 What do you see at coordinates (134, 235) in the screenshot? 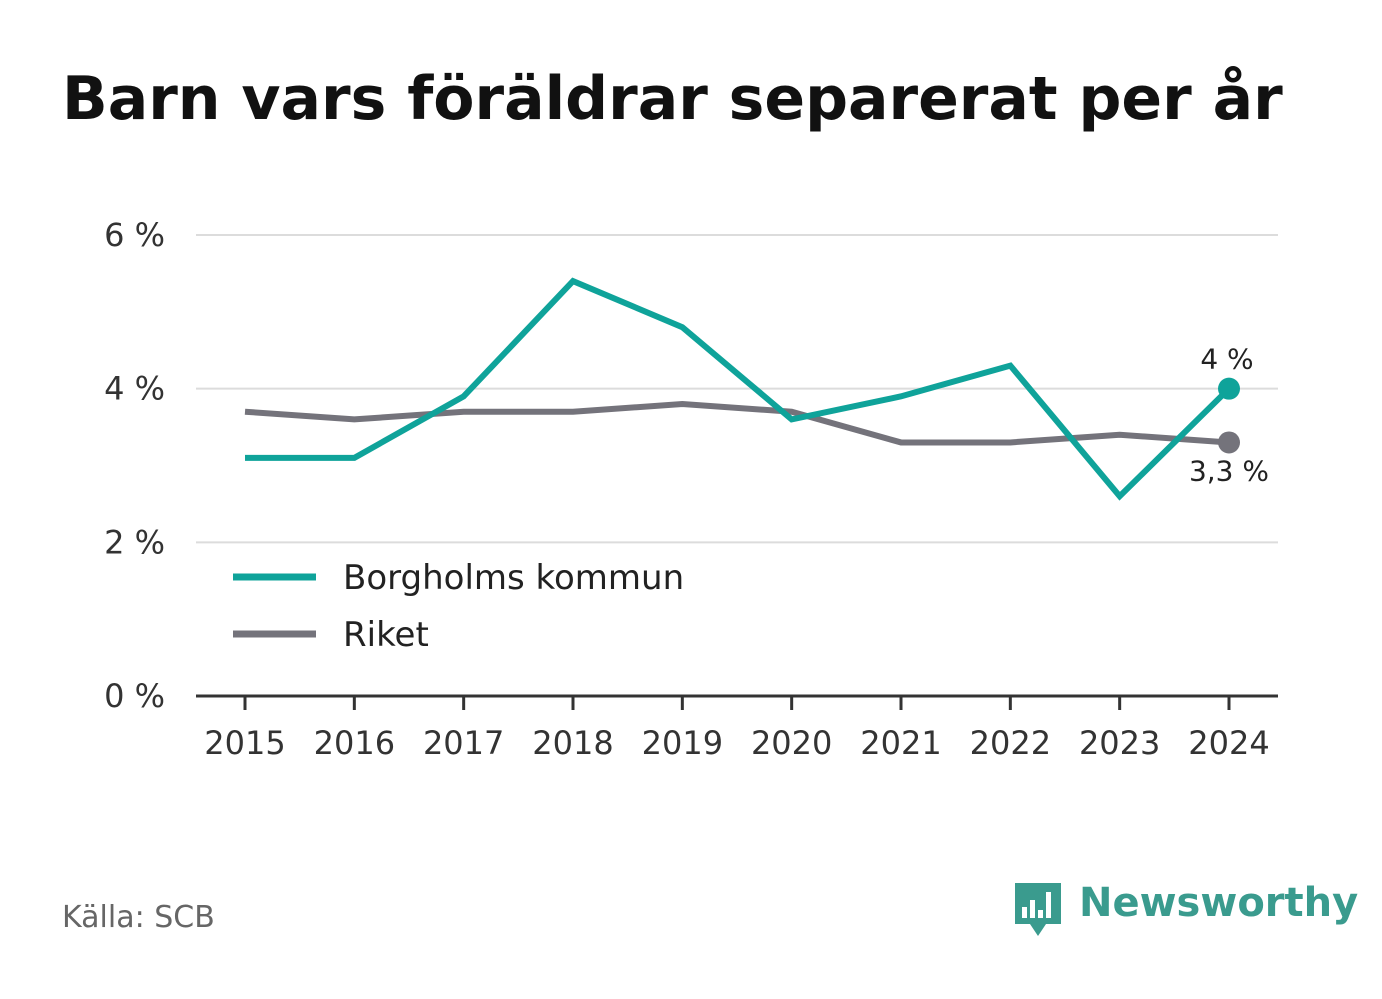
I see `y-tick-label: 6 %` at bounding box center [134, 235].